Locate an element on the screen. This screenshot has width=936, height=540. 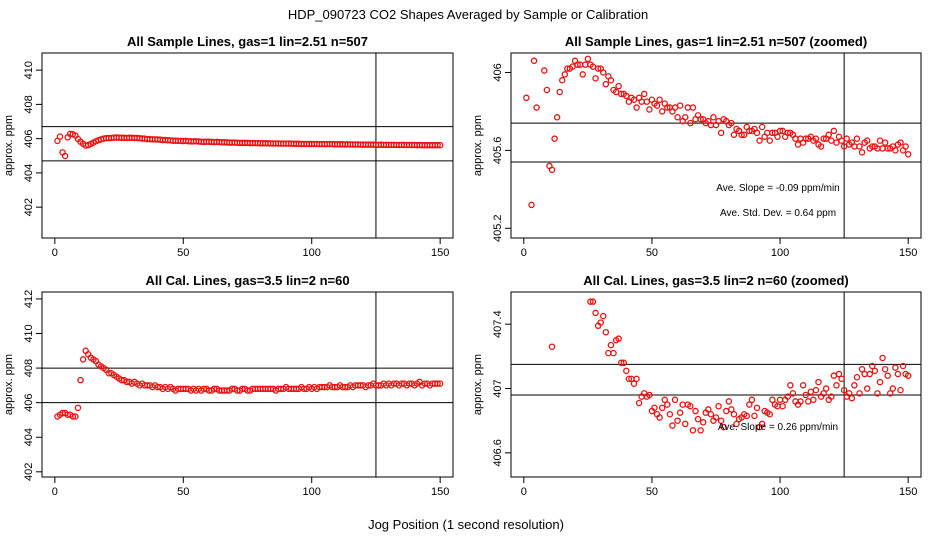
y-tick-label: 404 is located at coordinates (29, 437).